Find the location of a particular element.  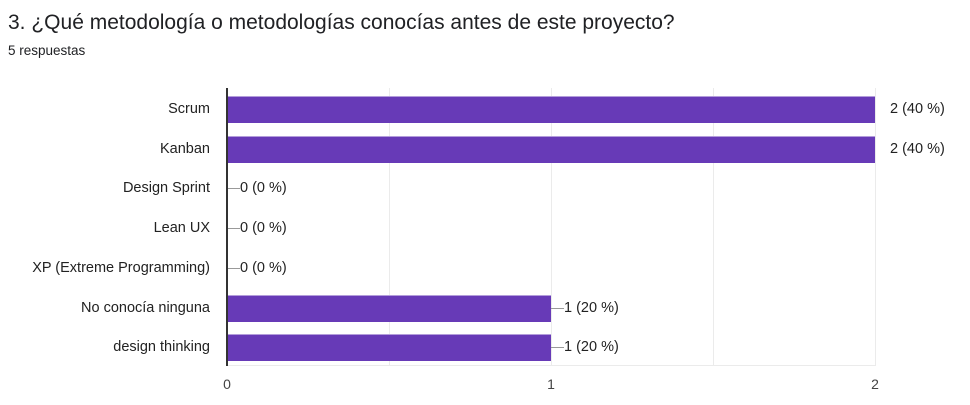

category-label: Scrum is located at coordinates (189, 109).